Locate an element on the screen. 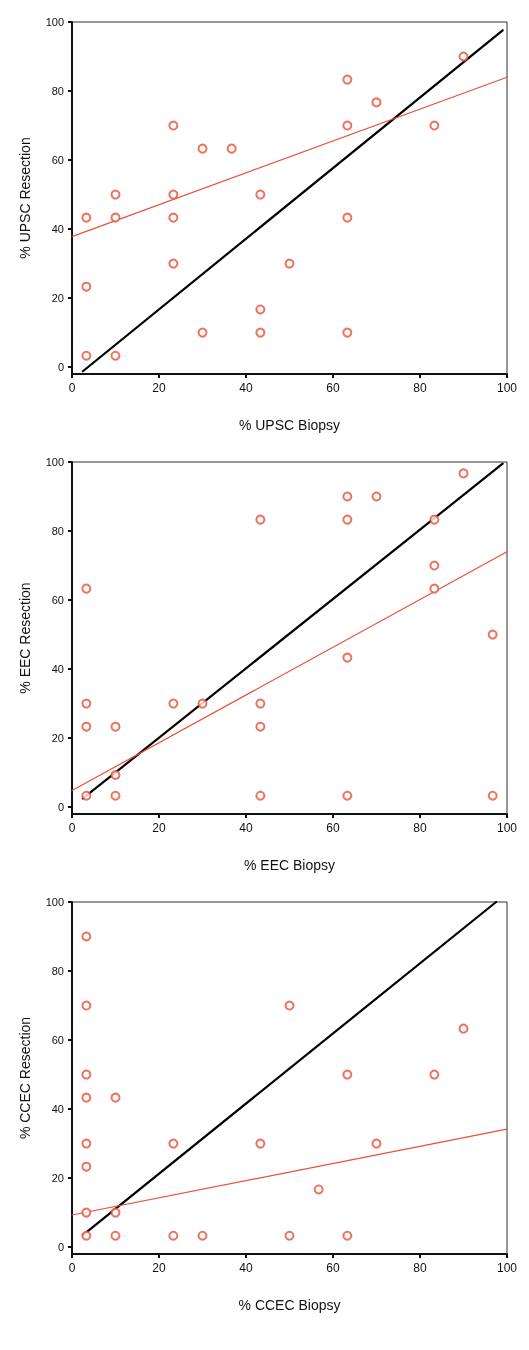  x-axis-title: % CCEC Biopsy is located at coordinates (289, 1305).